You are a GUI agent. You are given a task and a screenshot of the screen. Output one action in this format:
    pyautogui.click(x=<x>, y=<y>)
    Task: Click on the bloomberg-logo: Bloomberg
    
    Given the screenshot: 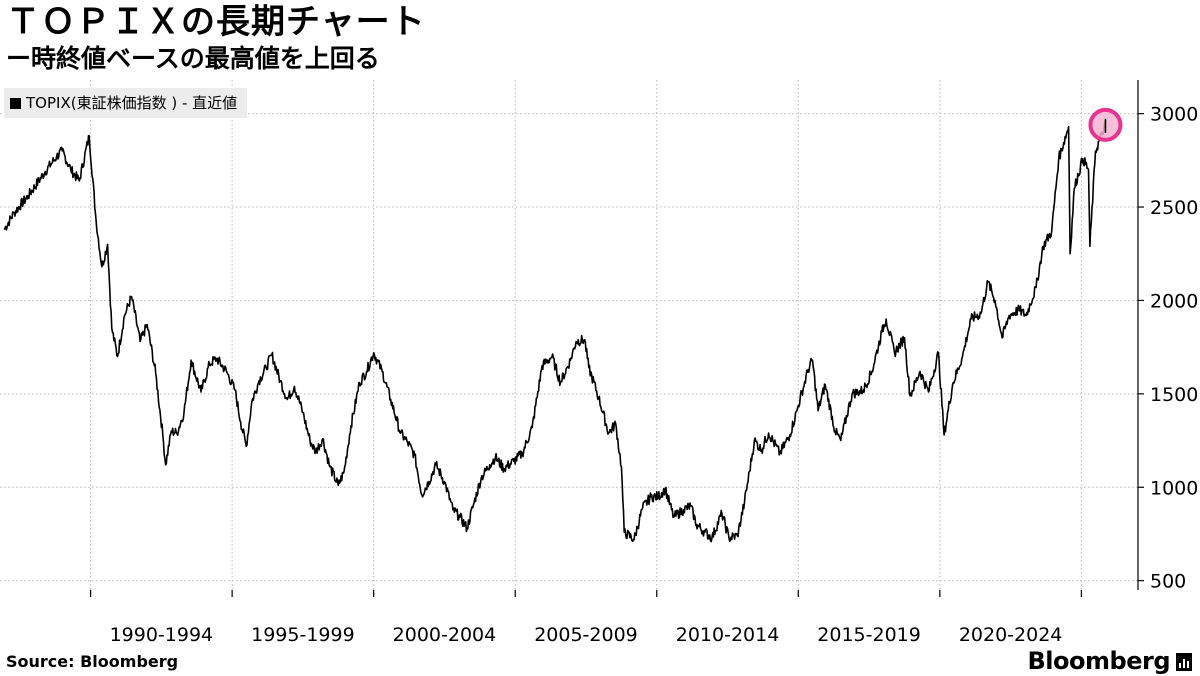 What is the action you would take?
    pyautogui.click(x=1110, y=661)
    